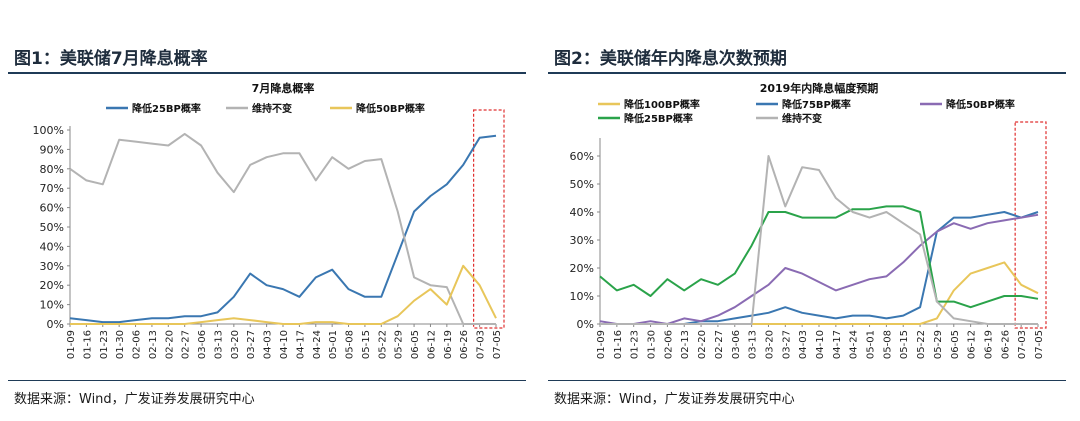  Describe the element at coordinates (816, 104) in the screenshot. I see `legend-label: 降低75BP概率` at that location.